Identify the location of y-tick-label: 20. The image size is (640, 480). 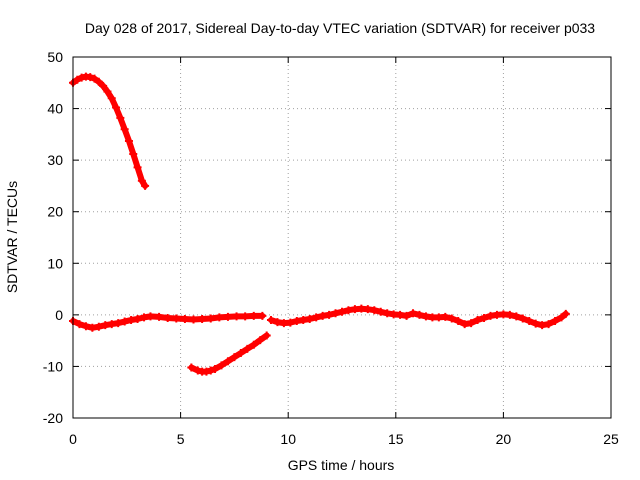
(55, 212).